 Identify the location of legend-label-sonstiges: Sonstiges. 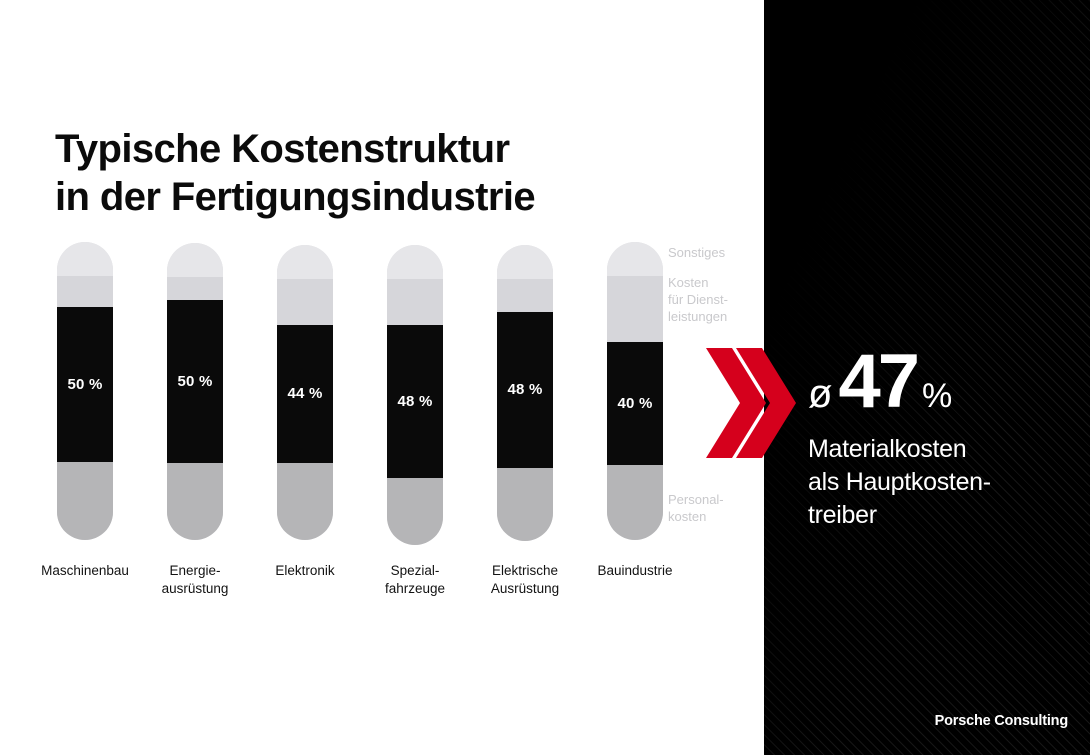
(697, 252).